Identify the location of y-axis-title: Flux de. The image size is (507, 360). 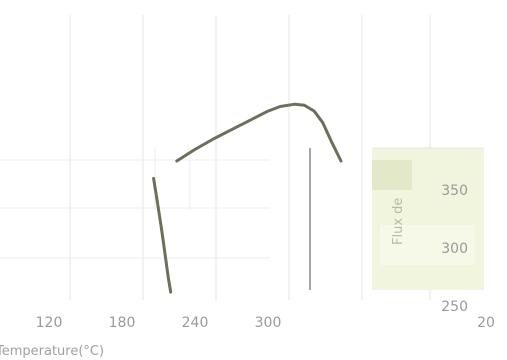
(398, 221).